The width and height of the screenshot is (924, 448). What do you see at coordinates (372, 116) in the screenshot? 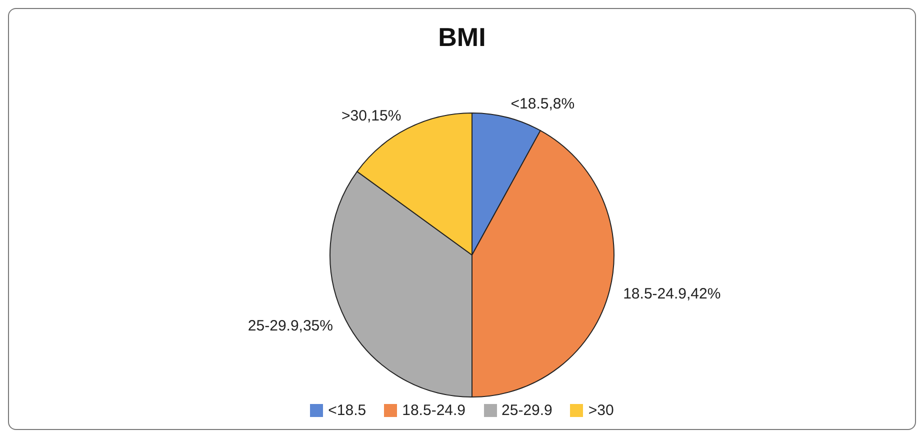
I see `data-label: >30,15%` at bounding box center [372, 116].